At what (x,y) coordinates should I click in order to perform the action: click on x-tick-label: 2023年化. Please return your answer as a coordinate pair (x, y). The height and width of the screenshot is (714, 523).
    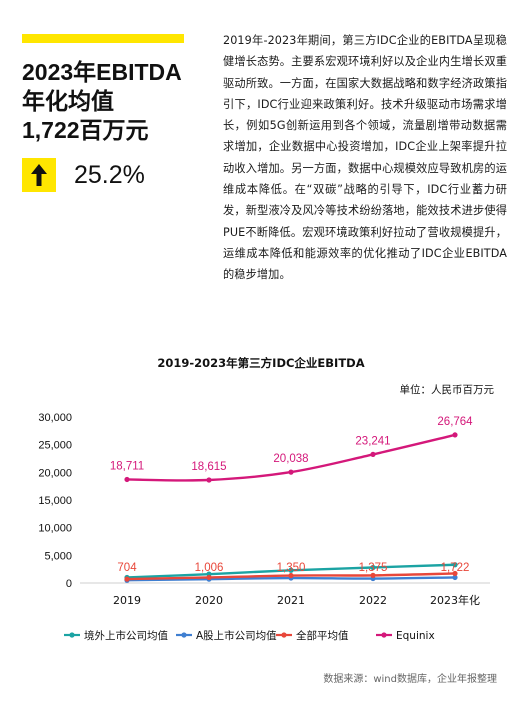
    Looking at the image, I should click on (455, 600).